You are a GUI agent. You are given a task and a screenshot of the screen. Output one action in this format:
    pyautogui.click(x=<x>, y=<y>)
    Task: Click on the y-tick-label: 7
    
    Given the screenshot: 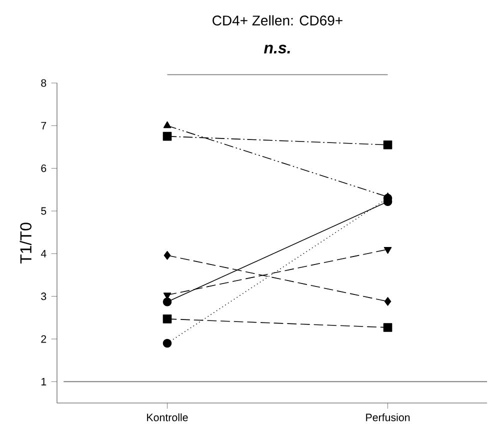 What is the action you would take?
    pyautogui.click(x=43, y=126)
    